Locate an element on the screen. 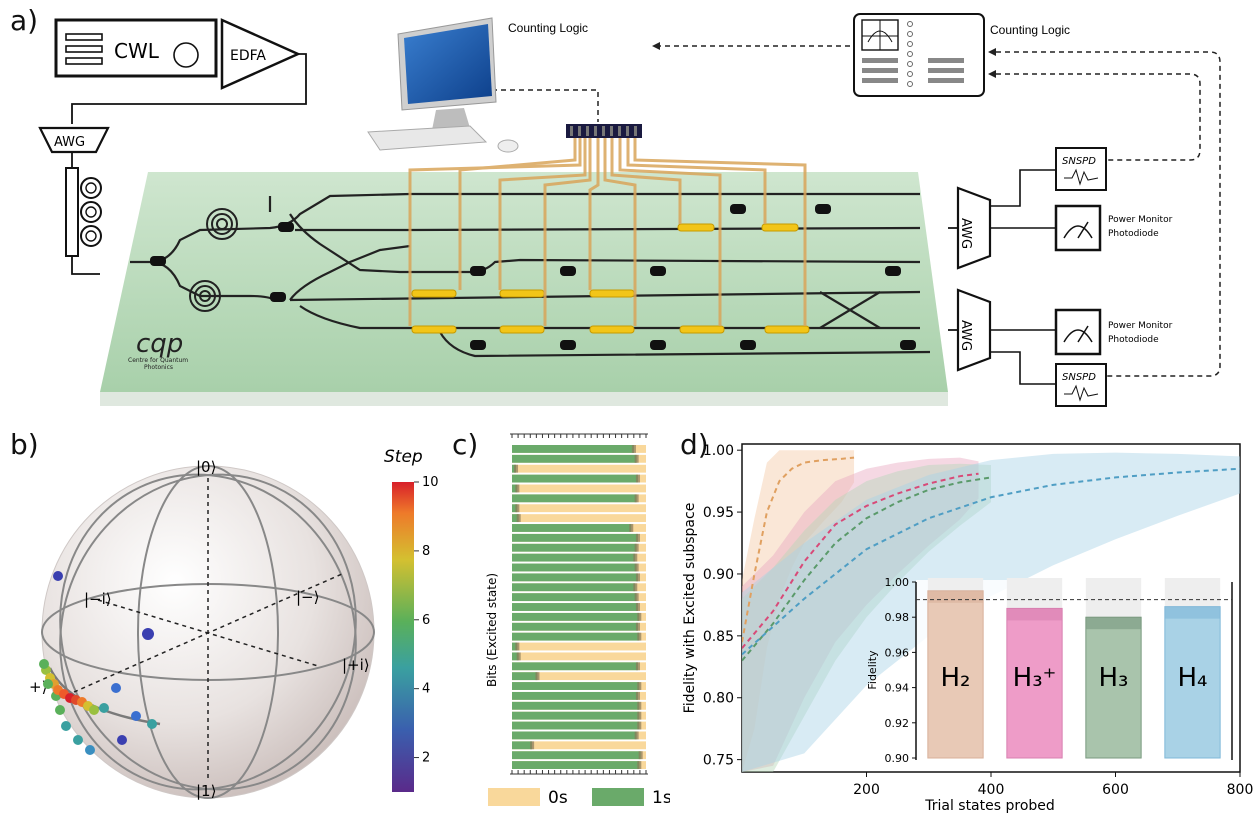 Image resolution: width=1254 pixels, height=822 pixels. power-monitor-1-line2: Photodiode is located at coordinates (1133, 234).